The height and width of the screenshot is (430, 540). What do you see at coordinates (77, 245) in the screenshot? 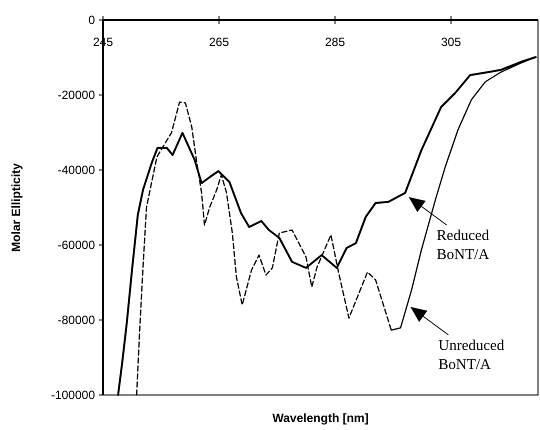
I see `y-tick-label: -60000` at bounding box center [77, 245].